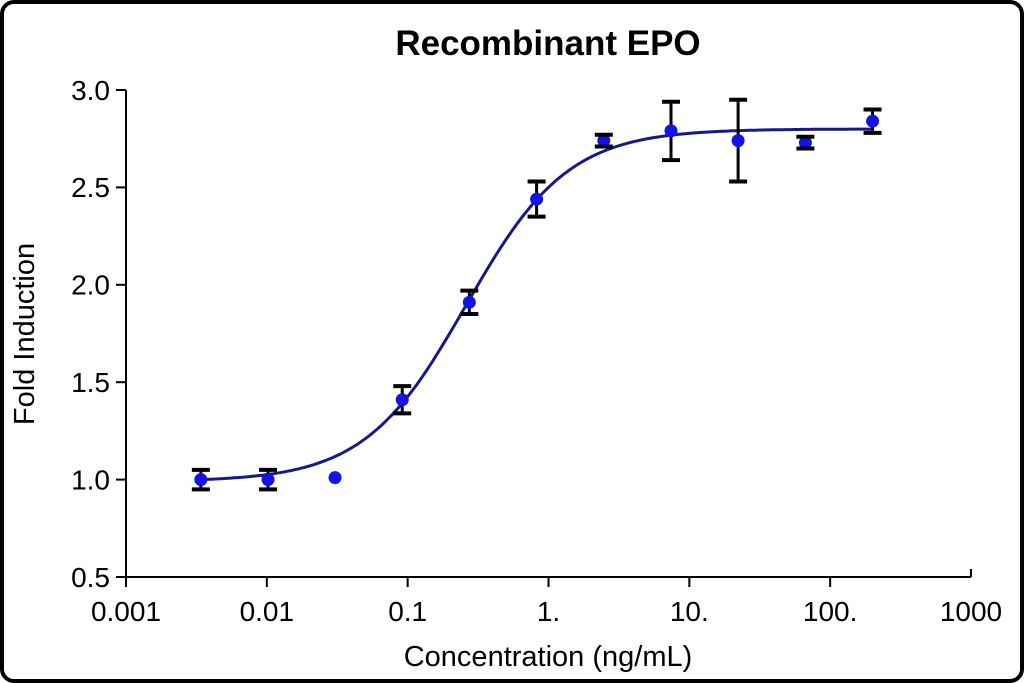  What do you see at coordinates (407, 611) in the screenshot?
I see `x-tick-label: 0.1` at bounding box center [407, 611].